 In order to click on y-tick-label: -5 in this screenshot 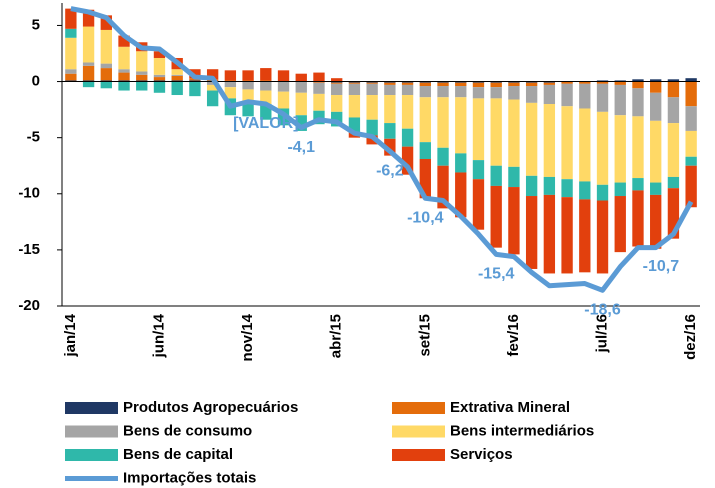, I will do `click(33, 137)`.